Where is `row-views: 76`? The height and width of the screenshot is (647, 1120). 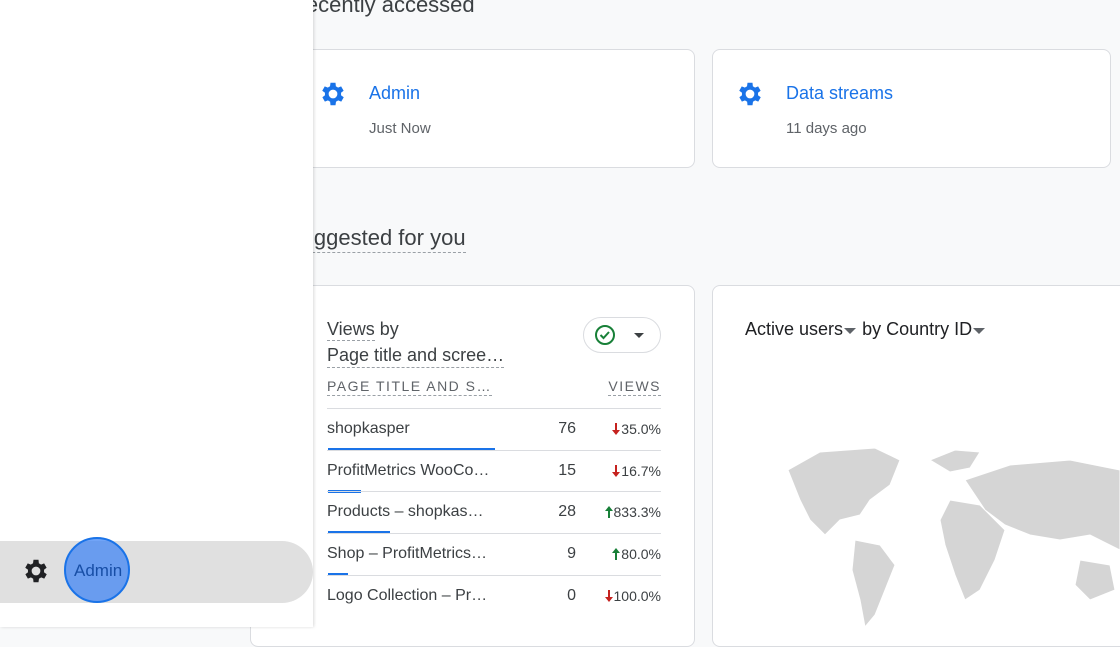
row-views: 76 is located at coordinates (567, 428).